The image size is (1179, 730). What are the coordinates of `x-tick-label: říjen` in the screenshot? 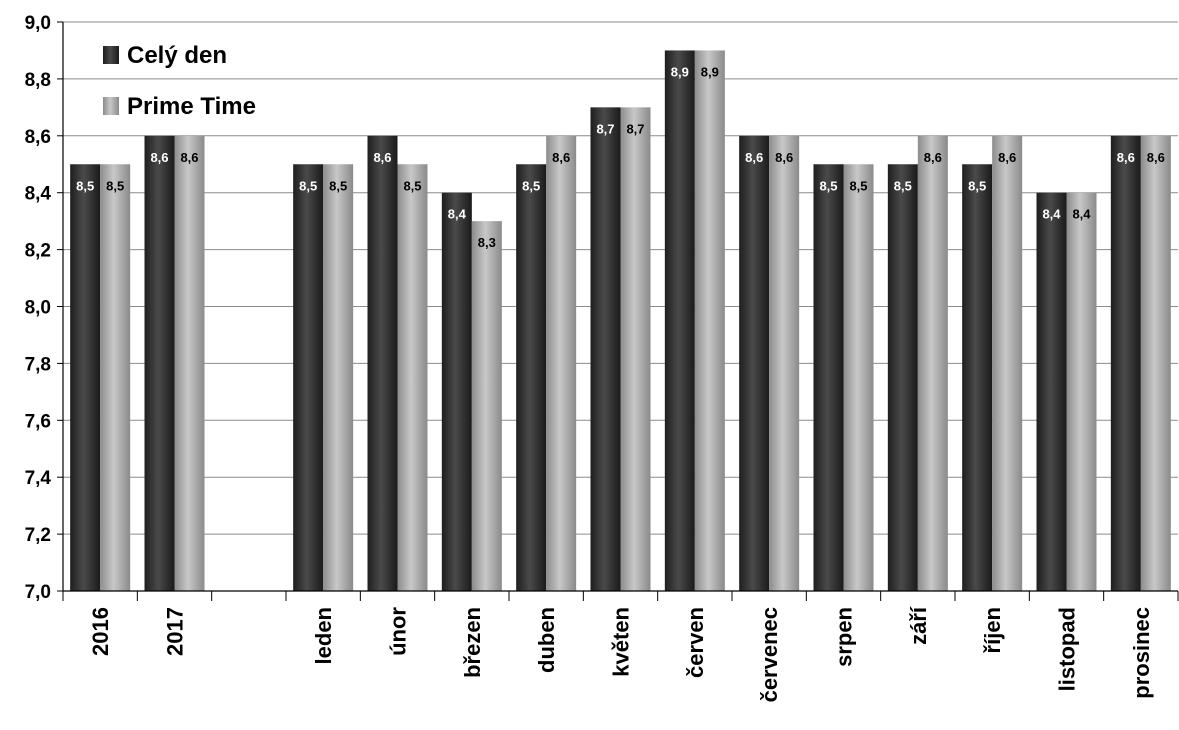 It's located at (992, 630).